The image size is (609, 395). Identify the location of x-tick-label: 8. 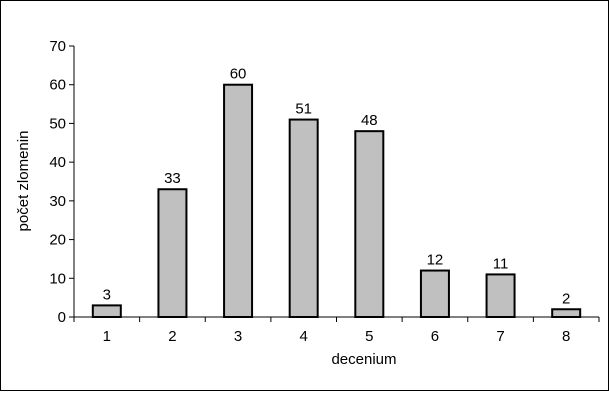
(566, 336).